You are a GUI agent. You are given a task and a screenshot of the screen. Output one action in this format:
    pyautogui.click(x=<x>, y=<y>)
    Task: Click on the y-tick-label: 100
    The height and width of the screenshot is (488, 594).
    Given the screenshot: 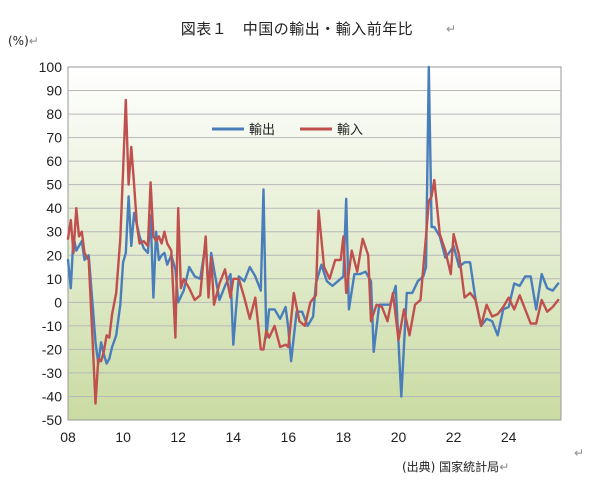 What is the action you would take?
    pyautogui.click(x=51, y=67)
    